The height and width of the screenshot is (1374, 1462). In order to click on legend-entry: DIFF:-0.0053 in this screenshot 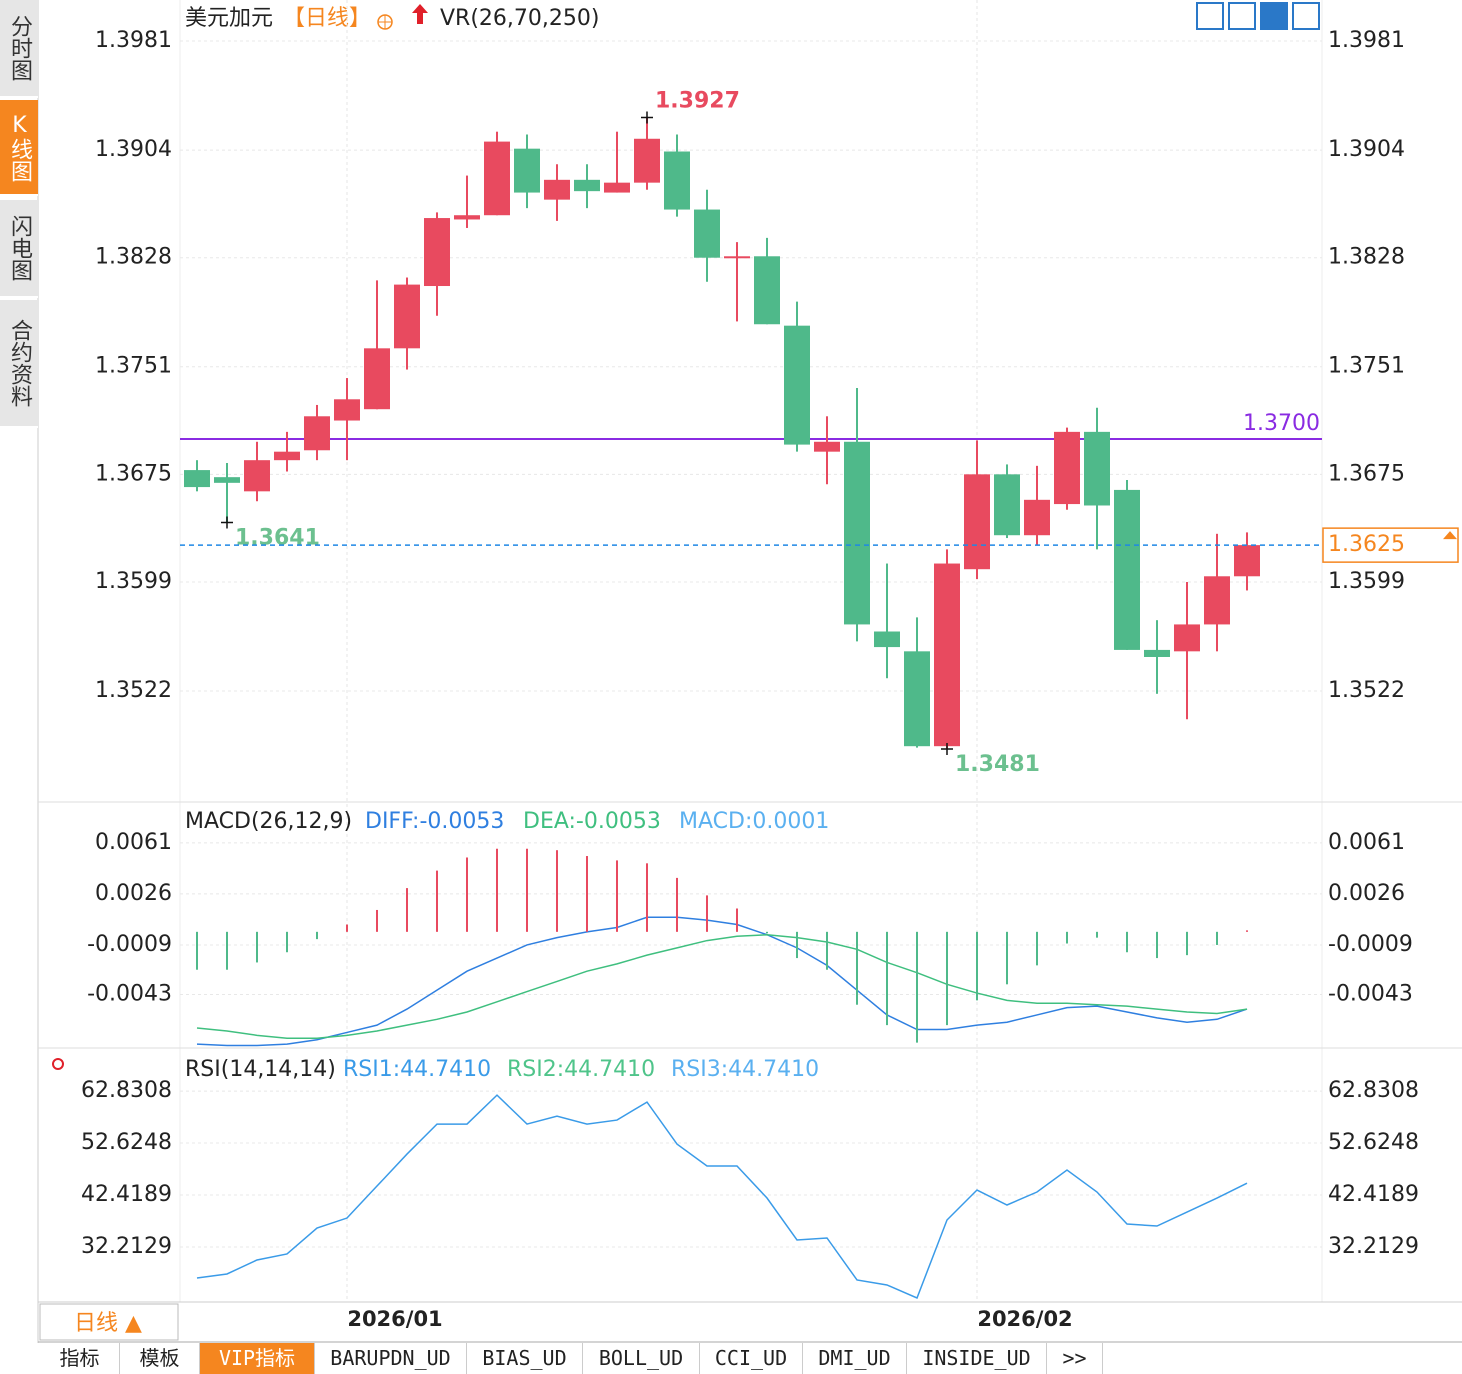, I will do `click(434, 821)`.